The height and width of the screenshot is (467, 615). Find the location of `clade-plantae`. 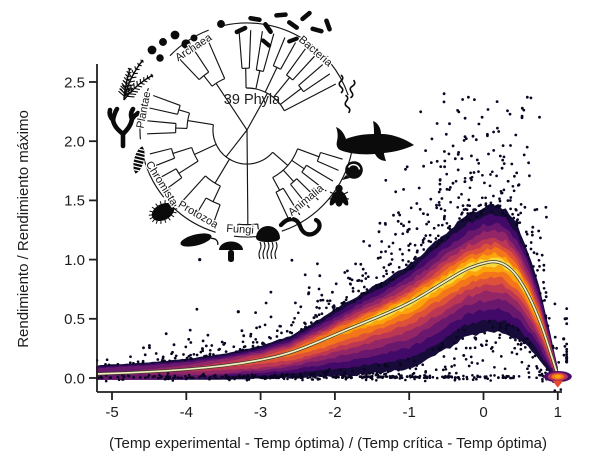

clade-plantae is located at coordinates (165, 113).